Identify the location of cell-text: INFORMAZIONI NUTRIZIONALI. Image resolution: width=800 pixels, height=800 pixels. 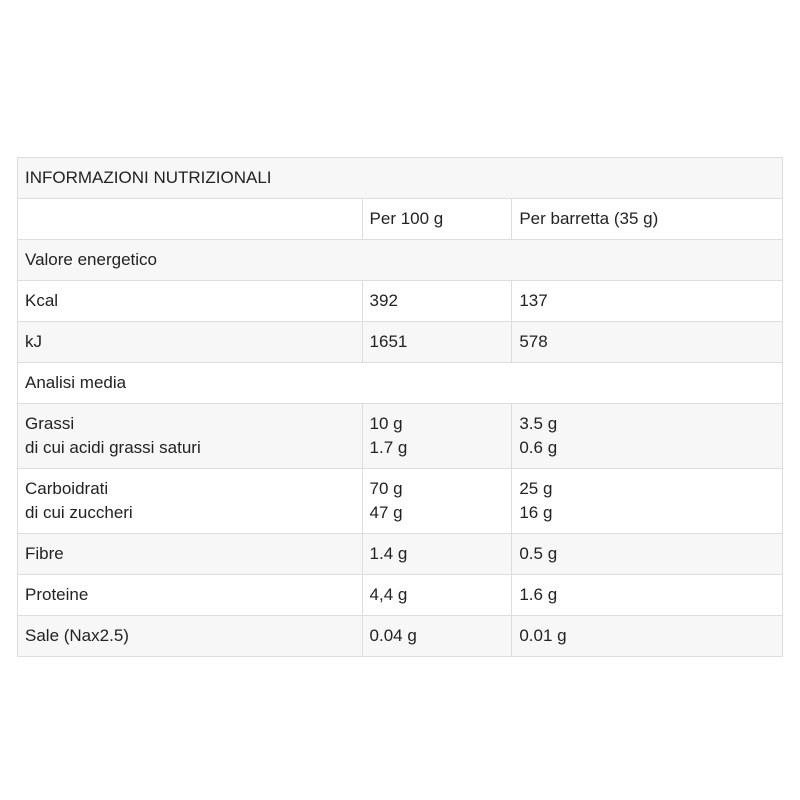
(148, 177).